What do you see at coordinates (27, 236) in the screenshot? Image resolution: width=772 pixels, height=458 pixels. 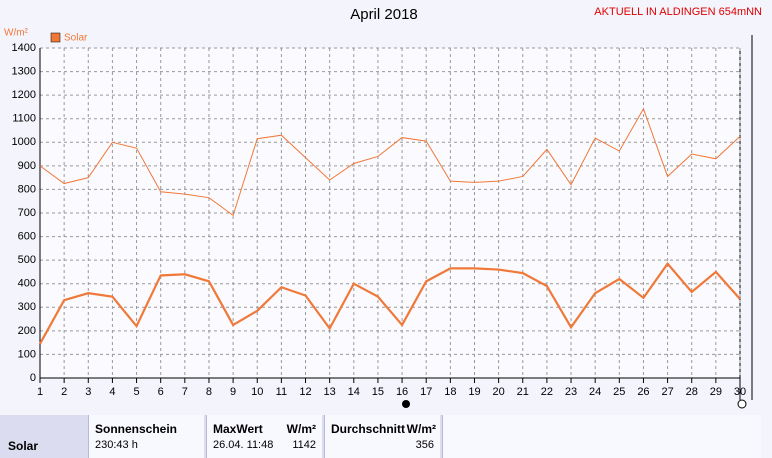 I see `y-tick-label: 600` at bounding box center [27, 236].